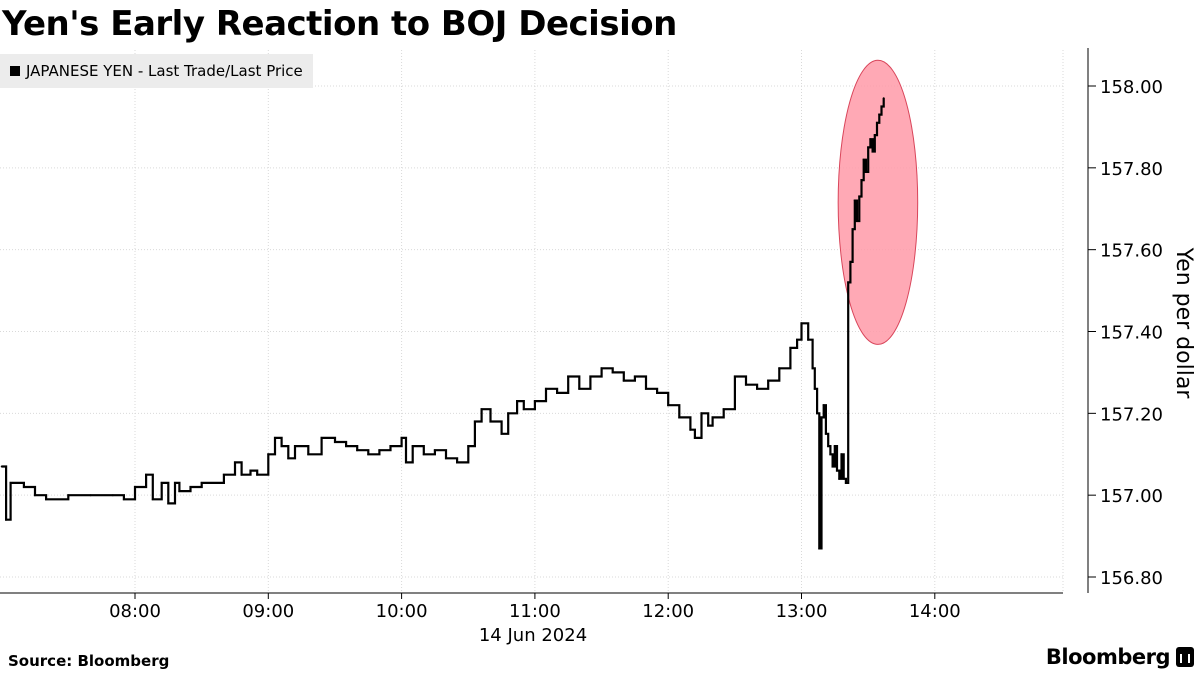 This screenshot has height=675, width=1200. What do you see at coordinates (935, 611) in the screenshot?
I see `x-tick-label: 14:00` at bounding box center [935, 611].